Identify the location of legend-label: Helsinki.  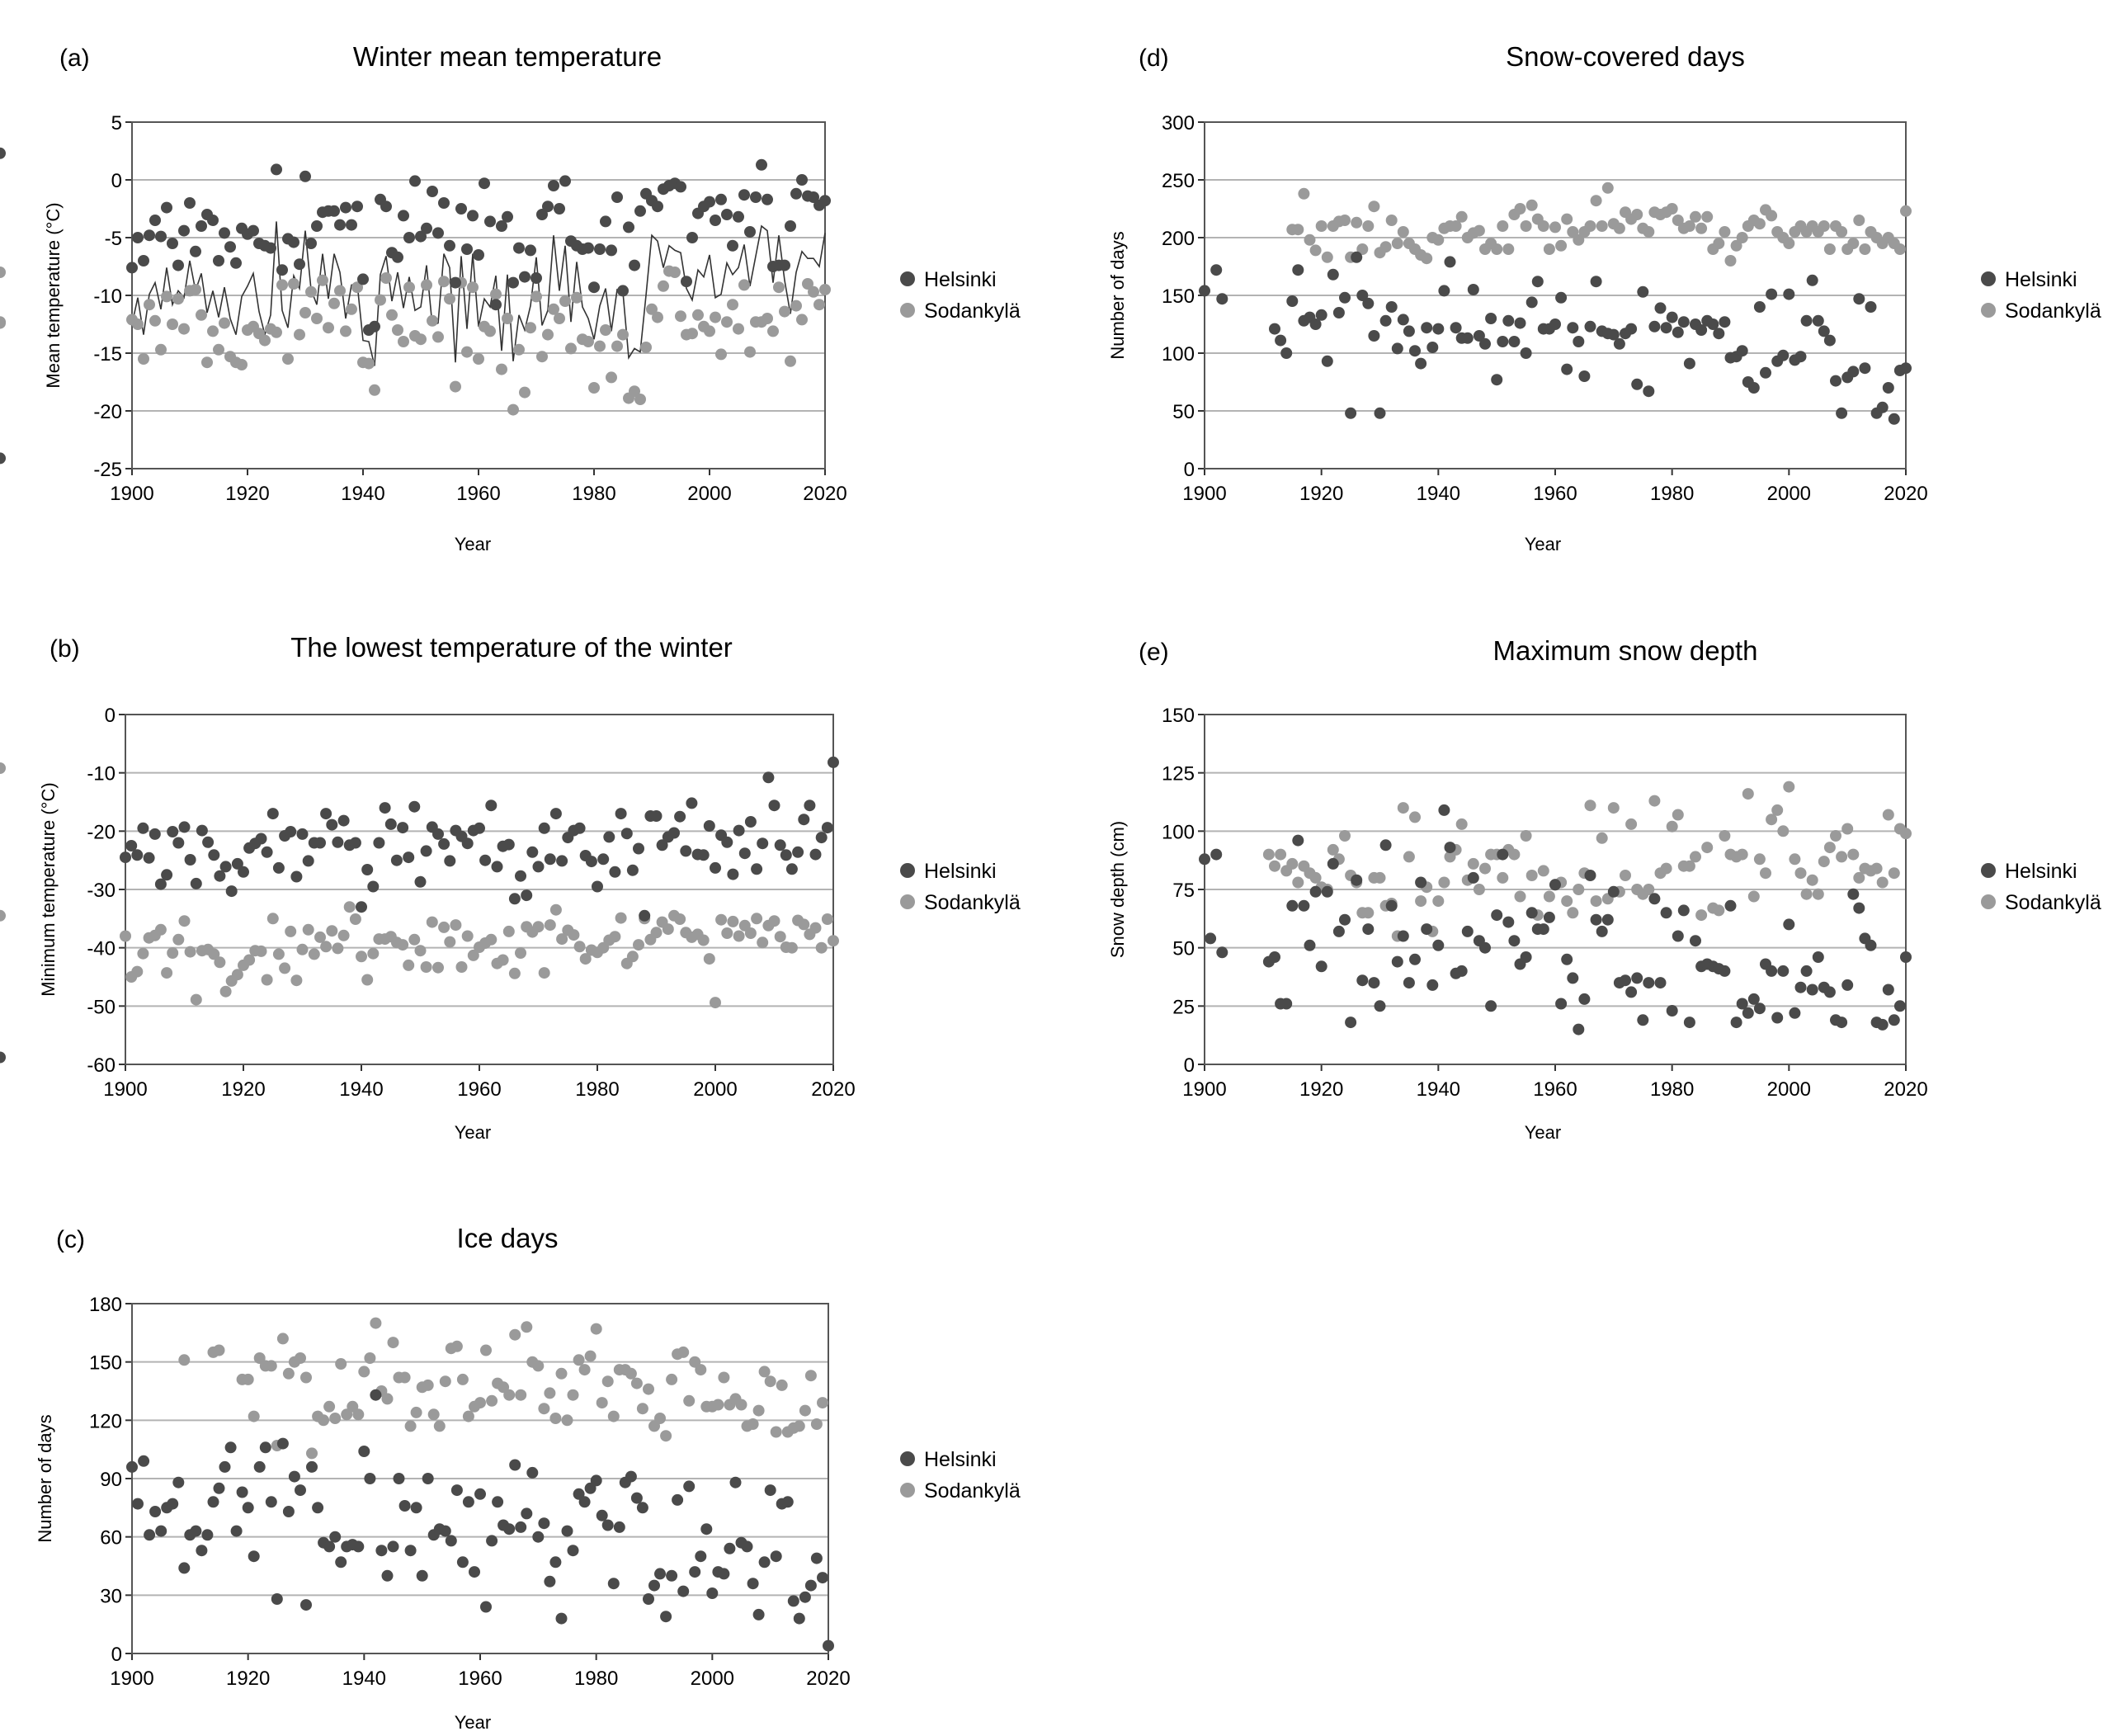
(960, 1459).